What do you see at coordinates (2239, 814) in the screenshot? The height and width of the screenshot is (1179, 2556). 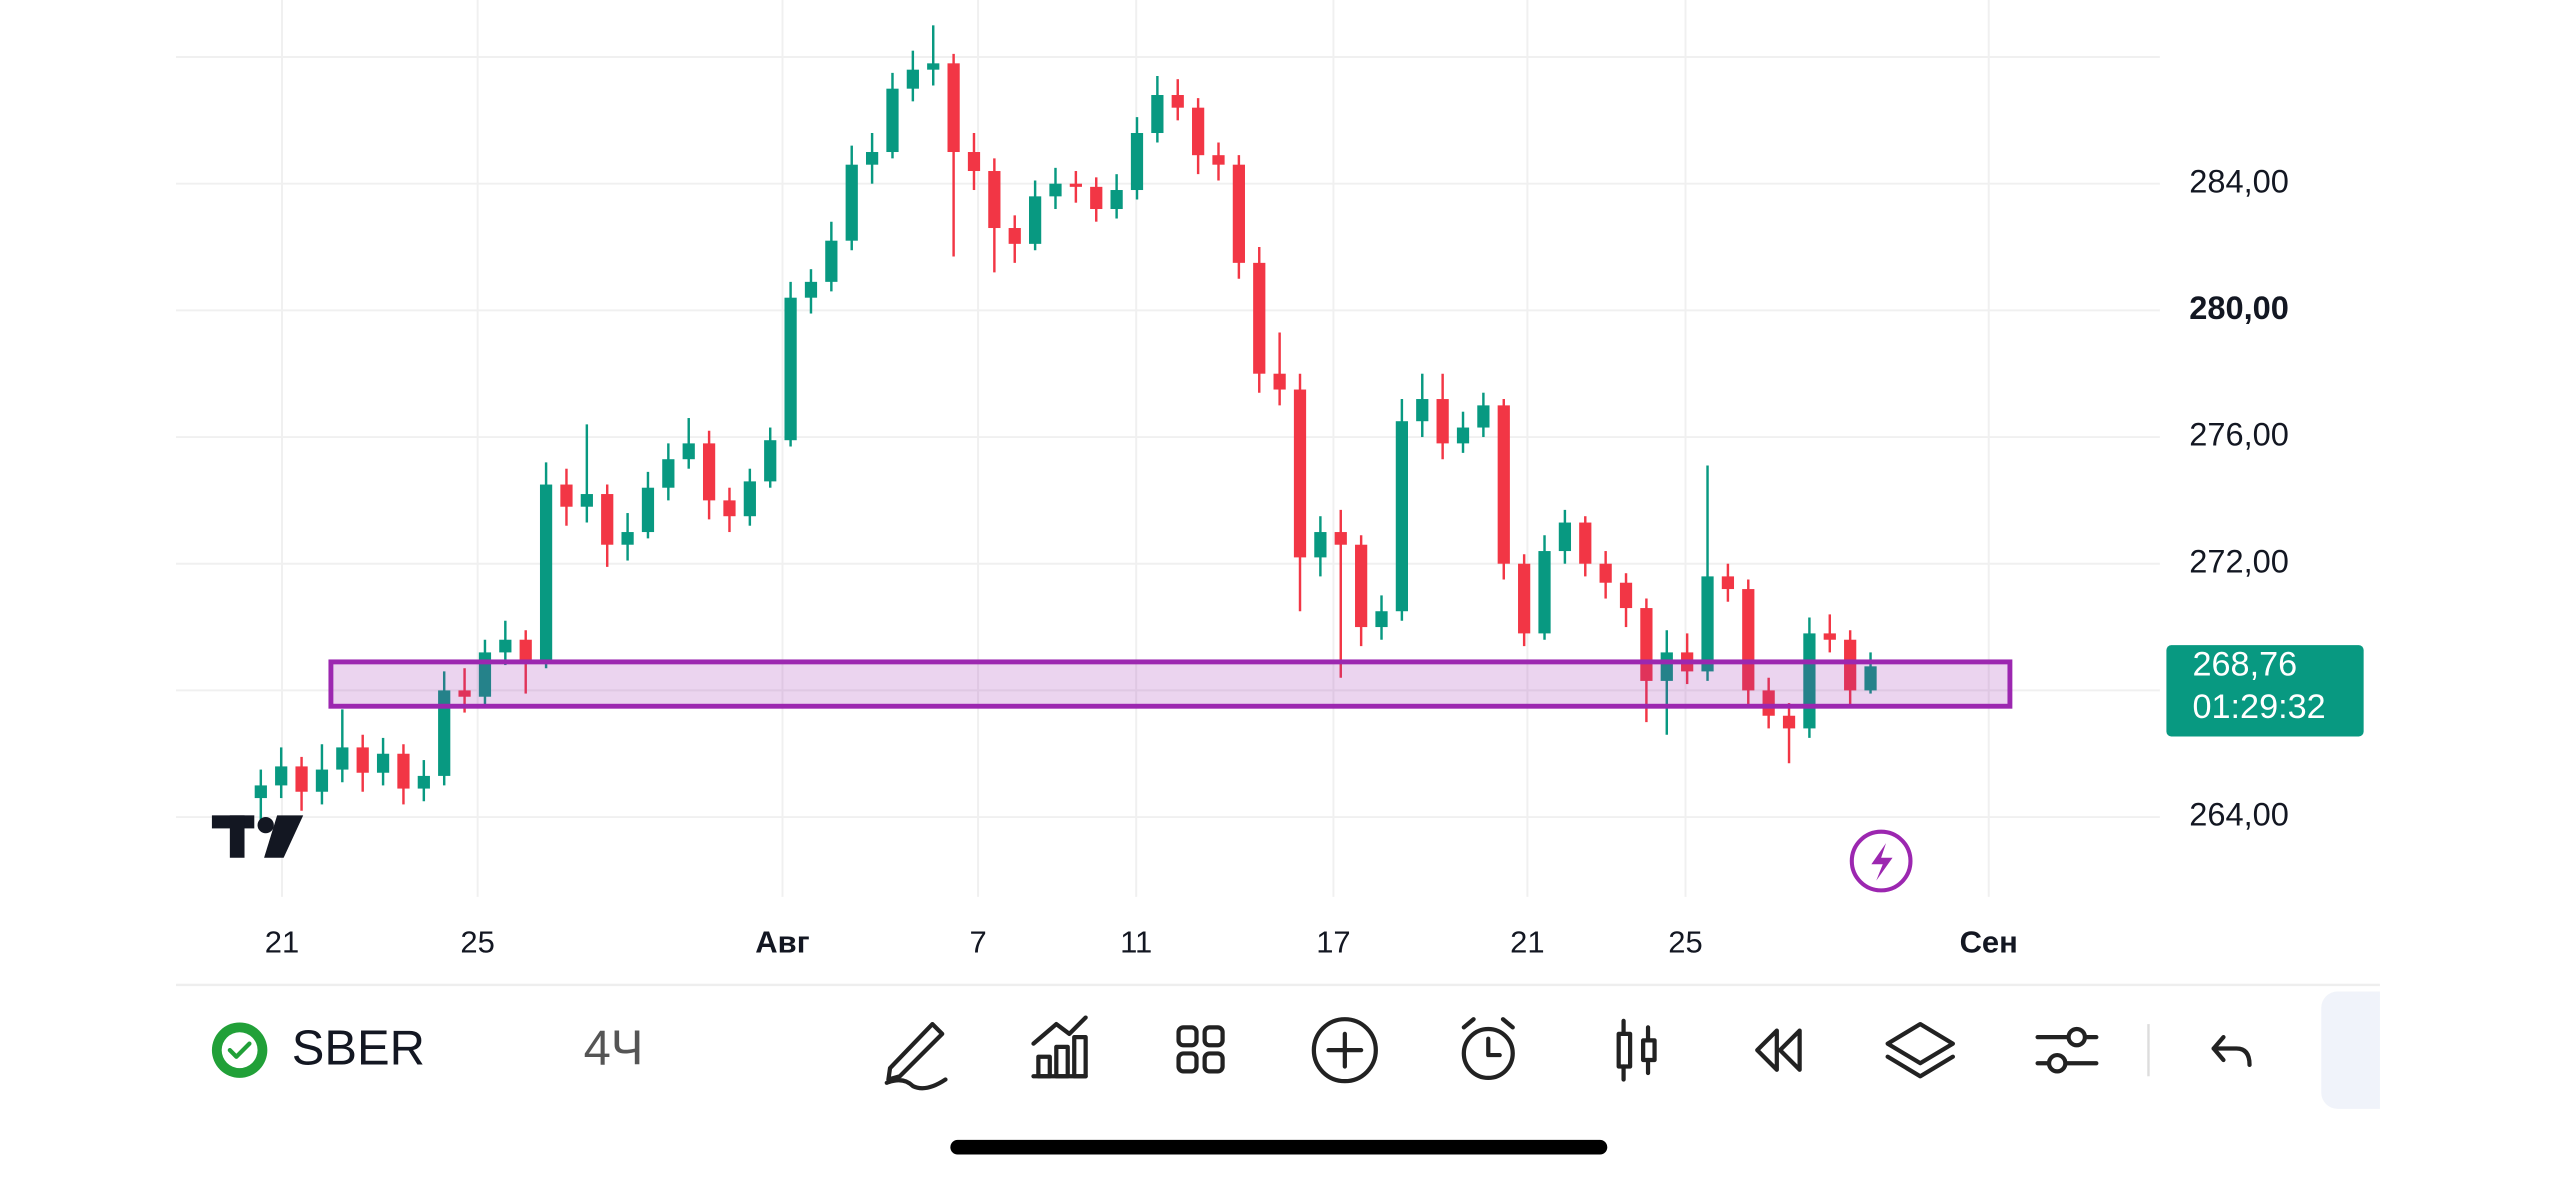 I see `y-tick-label: 264,00` at bounding box center [2239, 814].